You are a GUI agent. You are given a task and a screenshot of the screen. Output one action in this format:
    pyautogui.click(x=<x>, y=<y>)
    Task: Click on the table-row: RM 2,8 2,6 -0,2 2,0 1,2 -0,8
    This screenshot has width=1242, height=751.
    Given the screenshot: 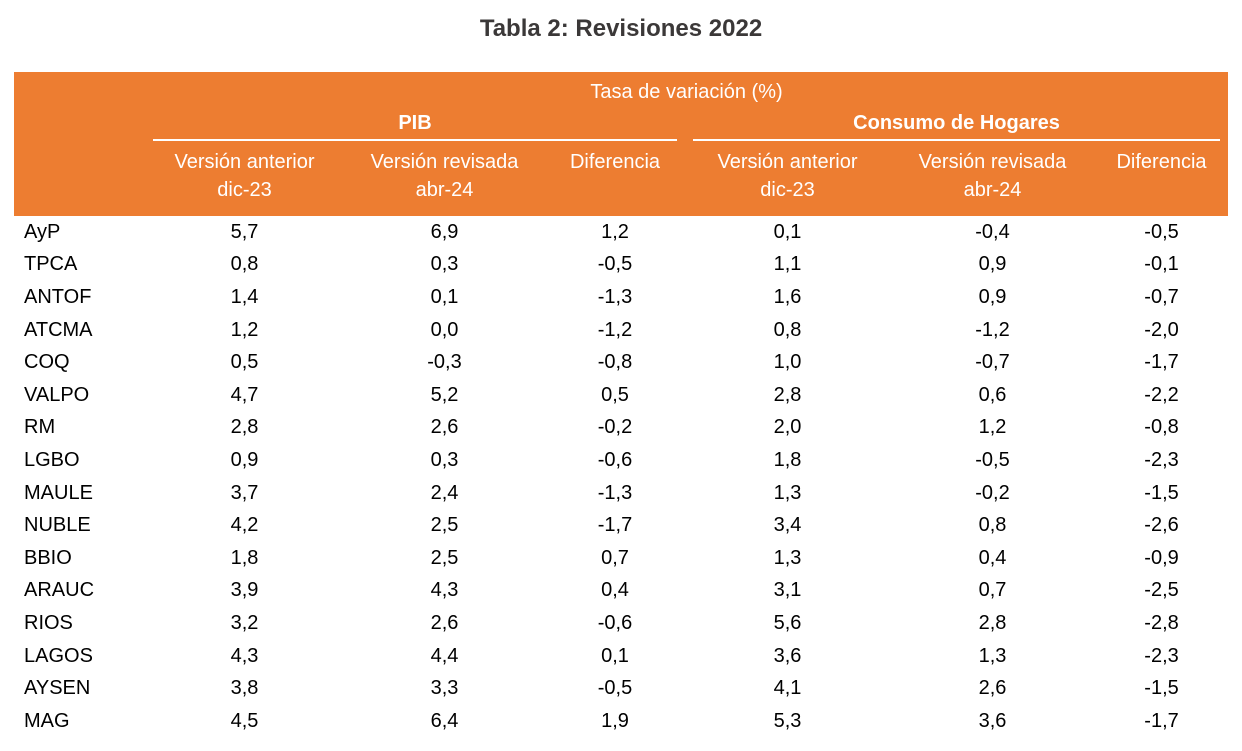 What is the action you would take?
    pyautogui.click(x=621, y=428)
    